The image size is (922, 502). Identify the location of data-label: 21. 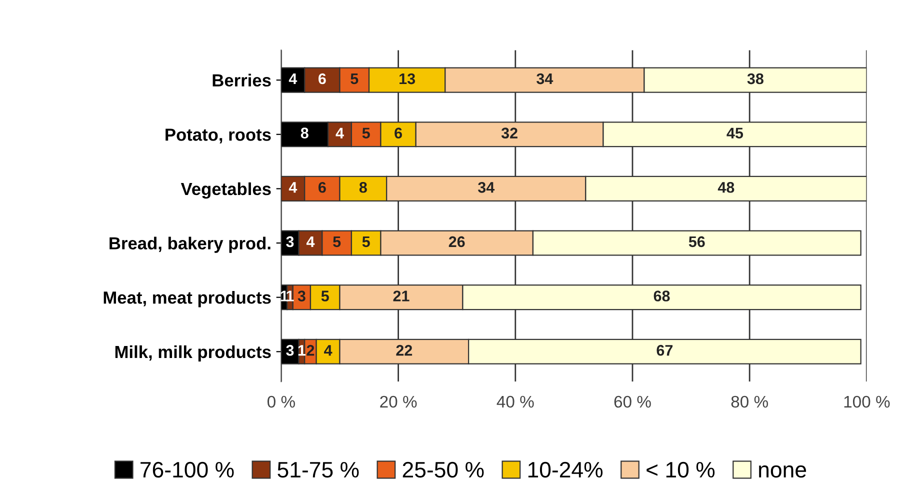
(401, 296).